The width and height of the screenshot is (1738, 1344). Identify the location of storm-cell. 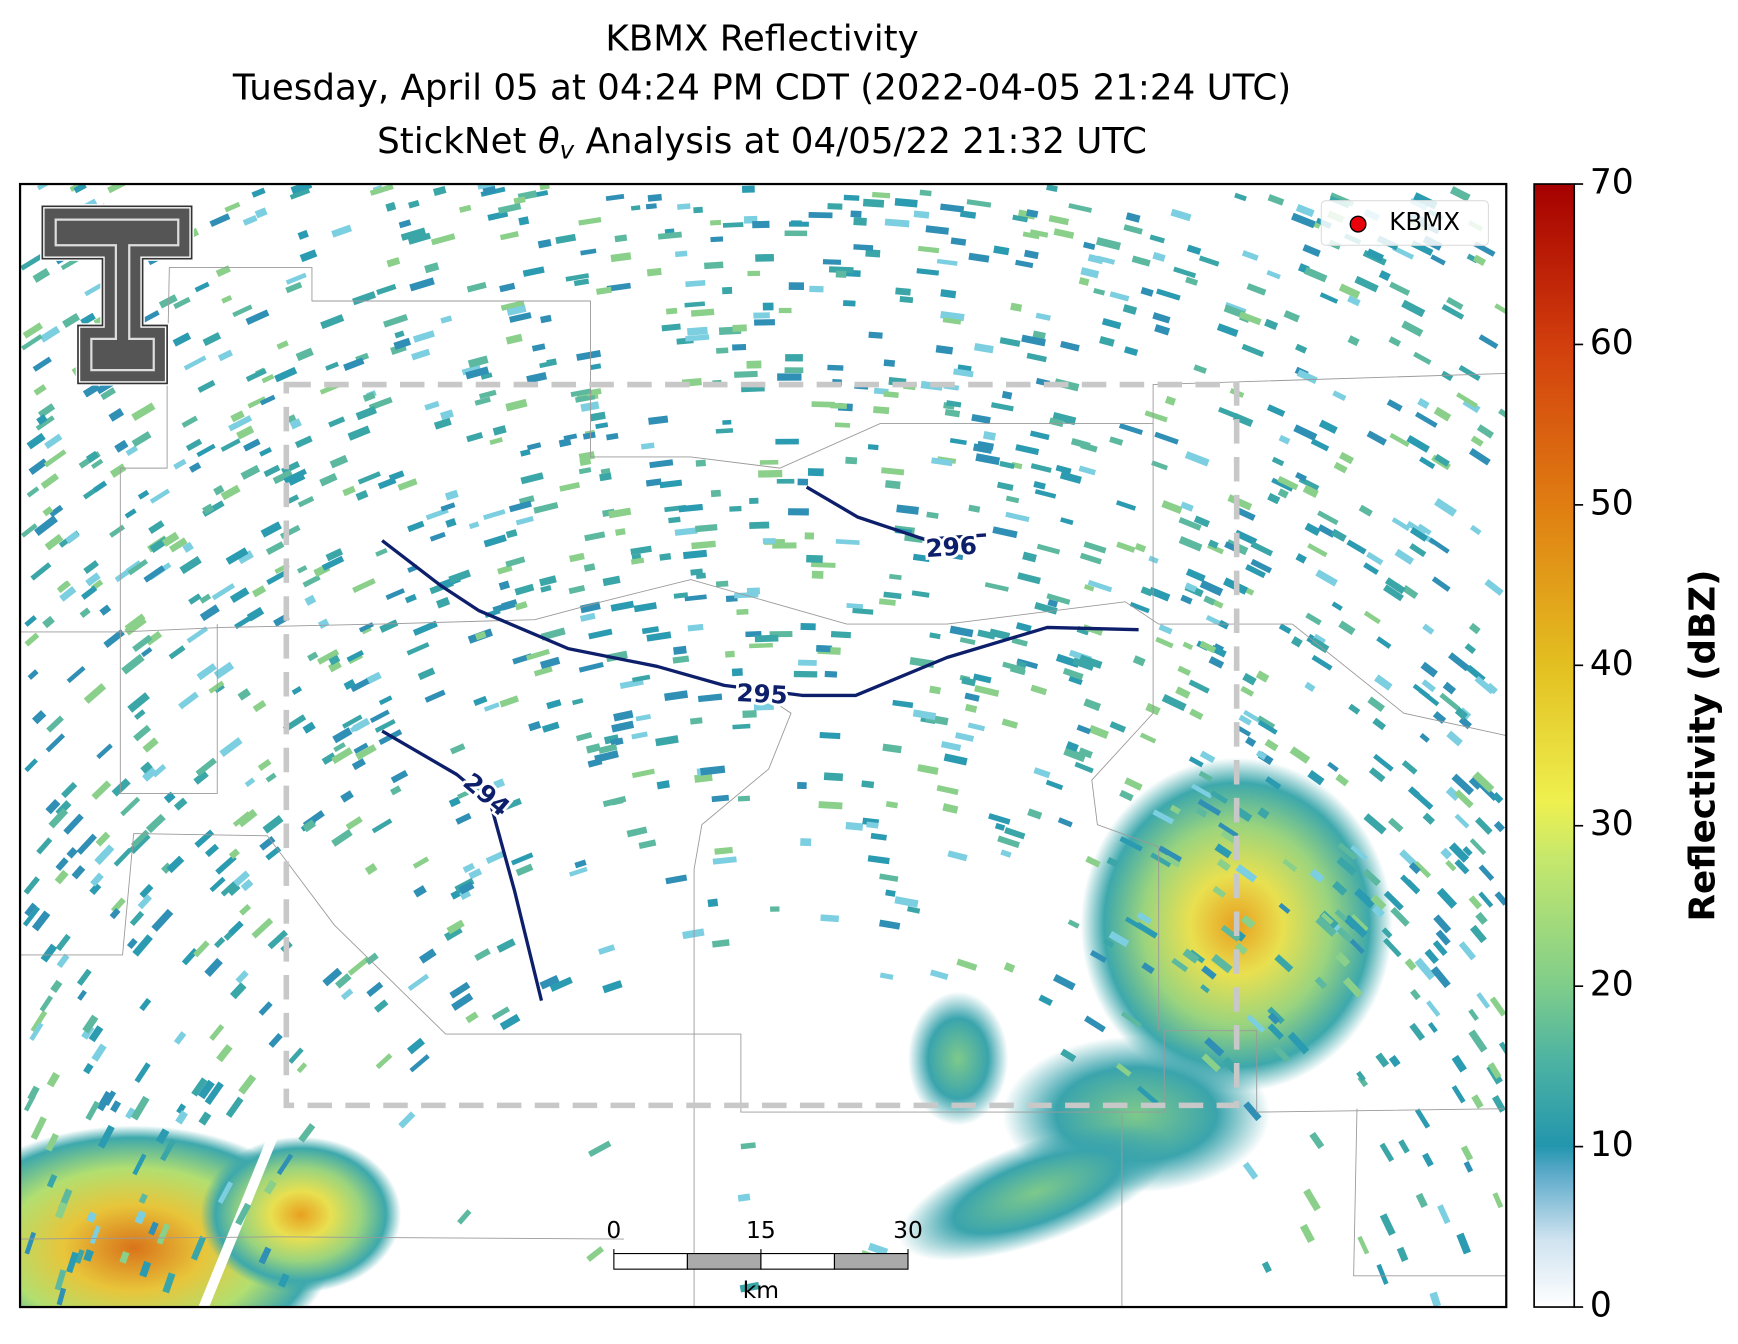
(1036, 1192).